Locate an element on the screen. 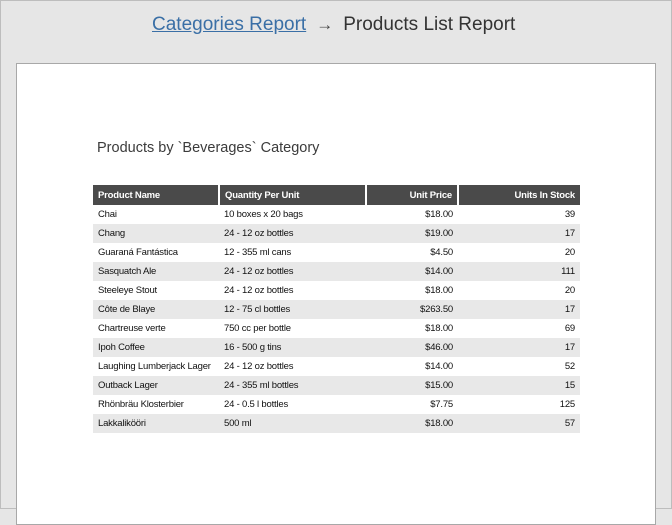 This screenshot has width=672, height=525. quantity-per-unit-cell: 12 - 75 cl bottles is located at coordinates (292, 309).